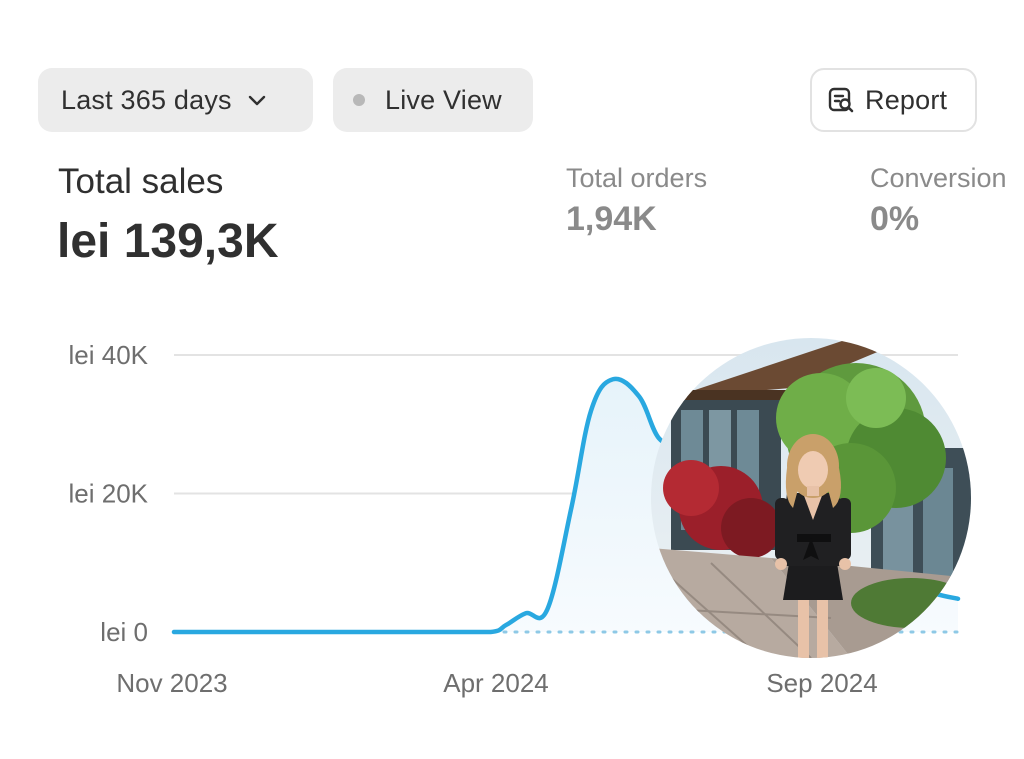 The width and height of the screenshot is (1024, 759). Describe the element at coordinates (821, 683) in the screenshot. I see `x-tick-label: Sep 2024` at that location.